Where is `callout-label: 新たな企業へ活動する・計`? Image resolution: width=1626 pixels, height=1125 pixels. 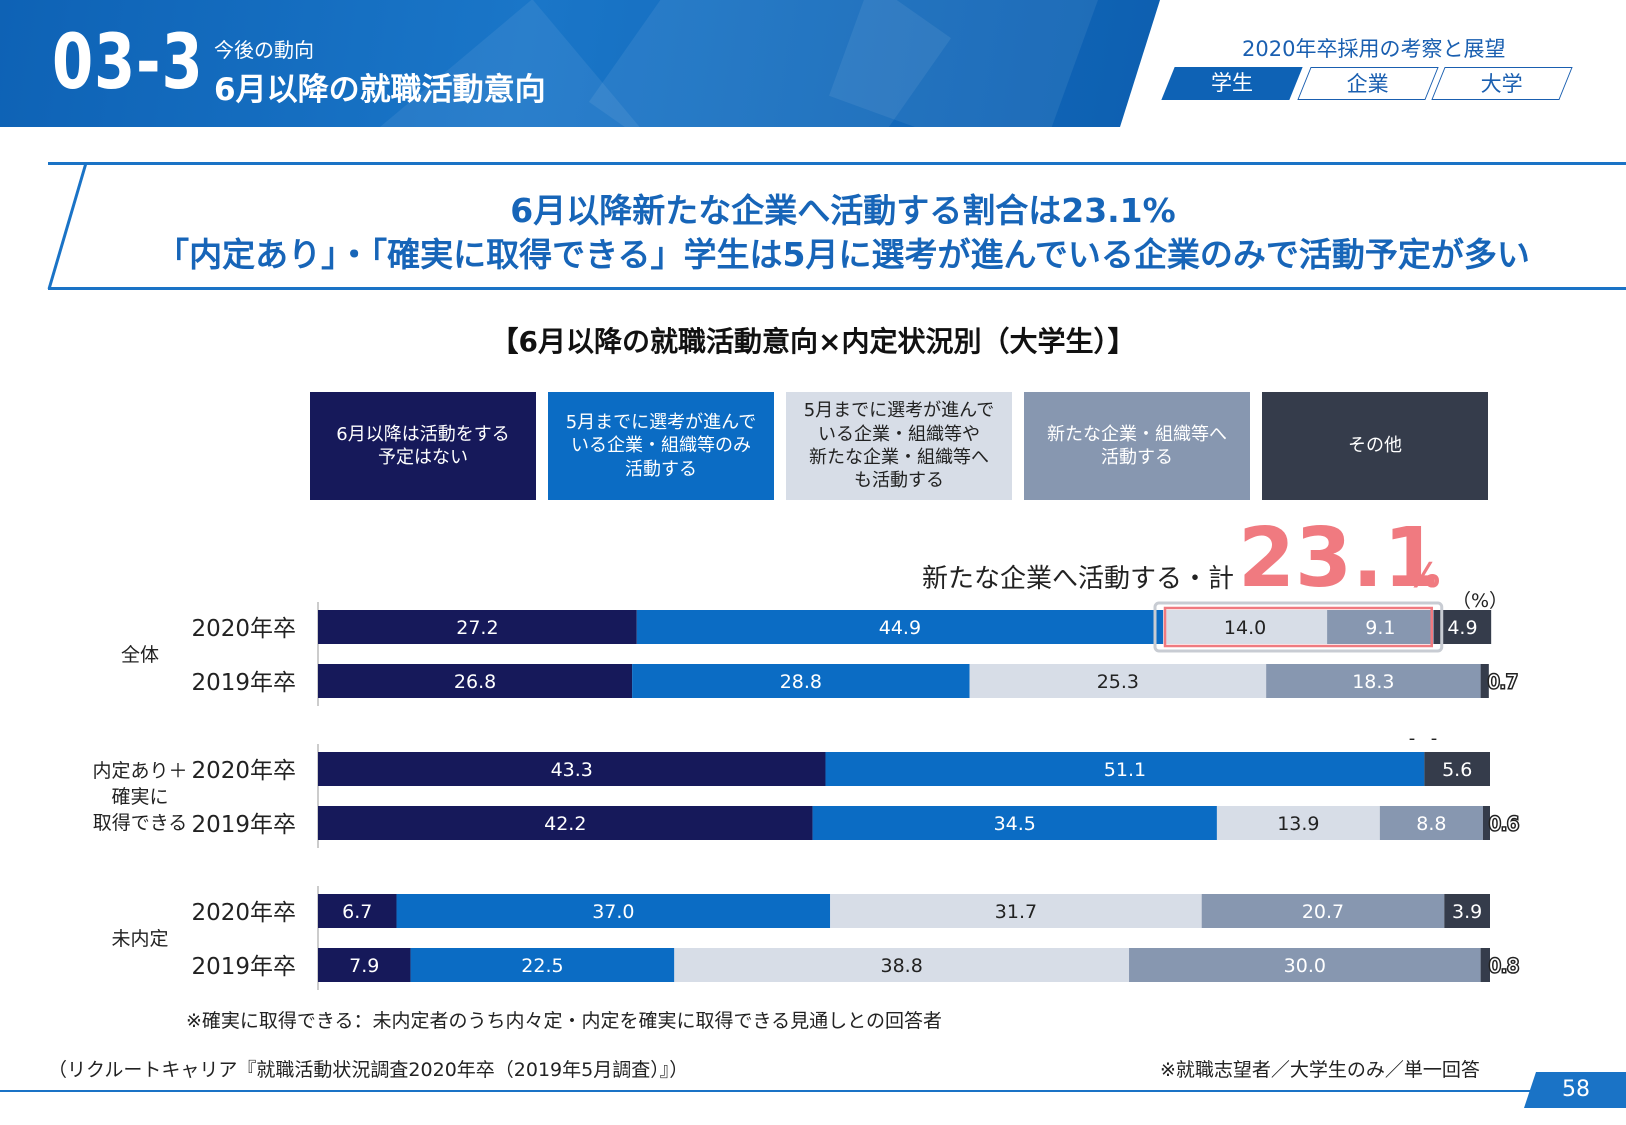
callout-label: 新たな企業へ活動する・計 is located at coordinates (1078, 579).